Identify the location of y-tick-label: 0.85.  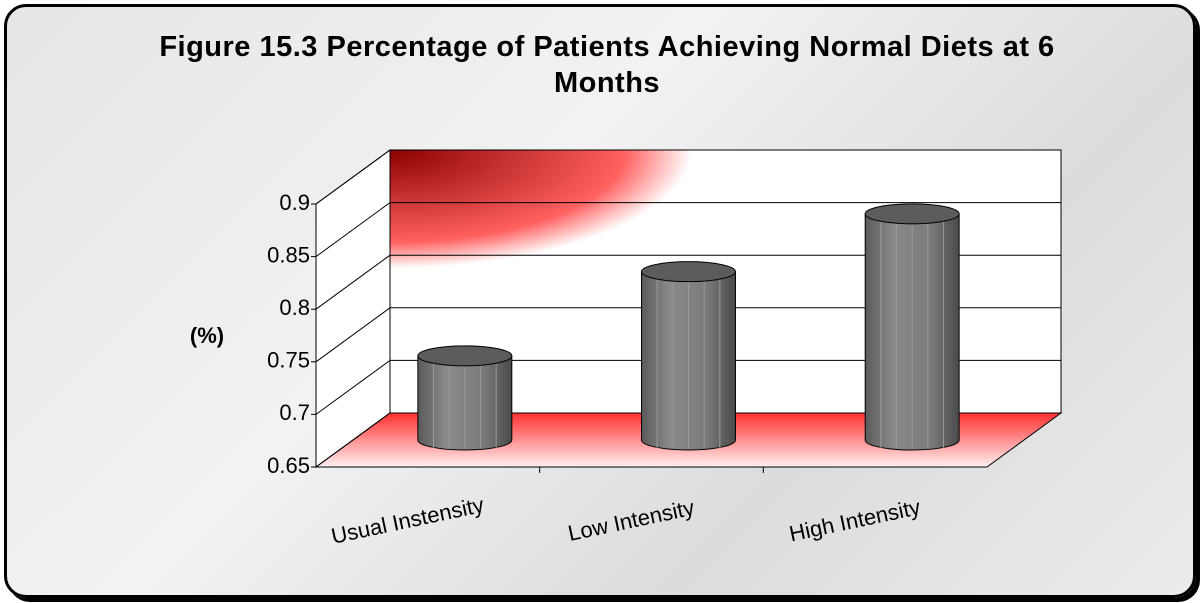
(288, 254).